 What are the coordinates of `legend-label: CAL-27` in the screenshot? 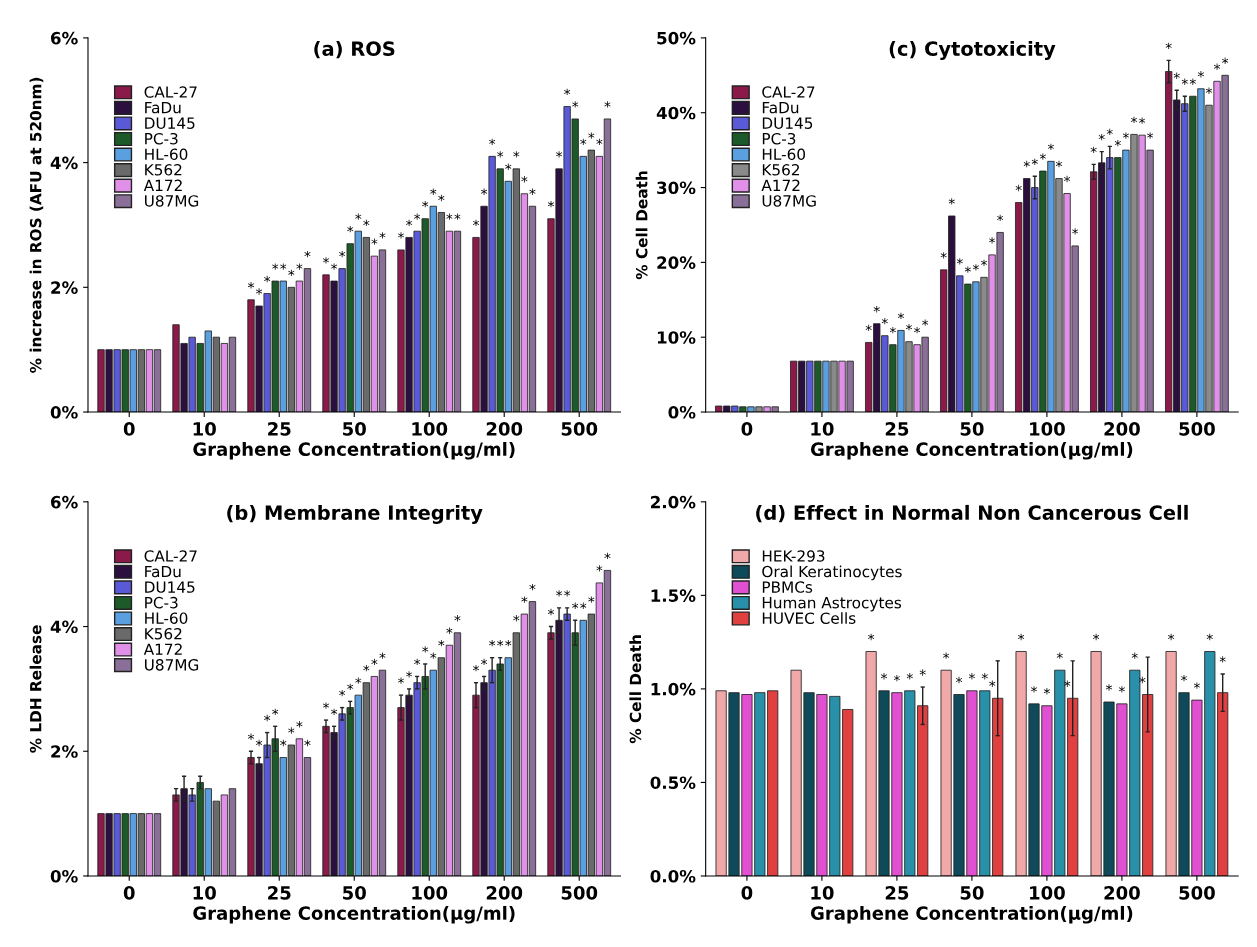 It's located at (170, 556).